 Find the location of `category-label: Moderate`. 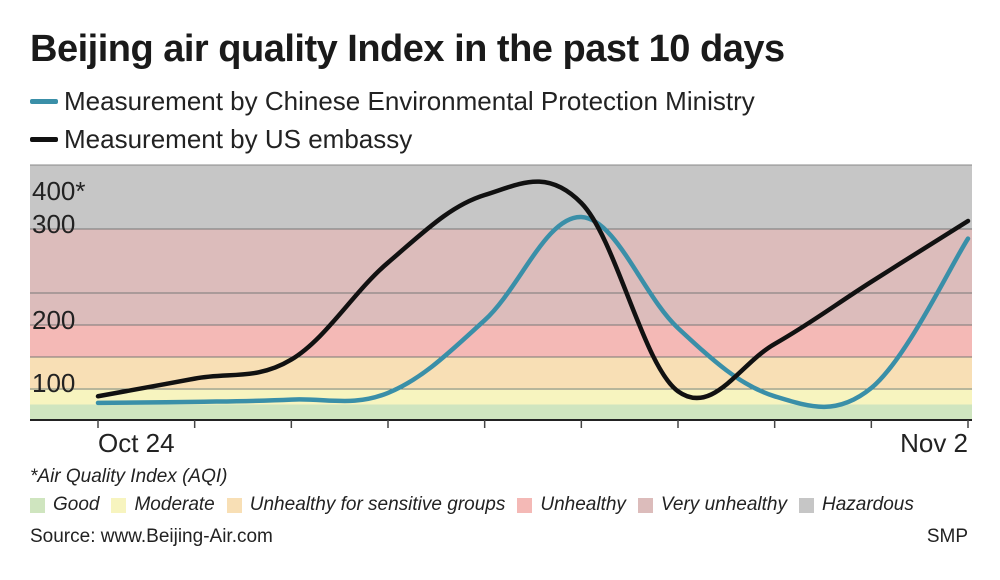

category-label: Moderate is located at coordinates (174, 504).